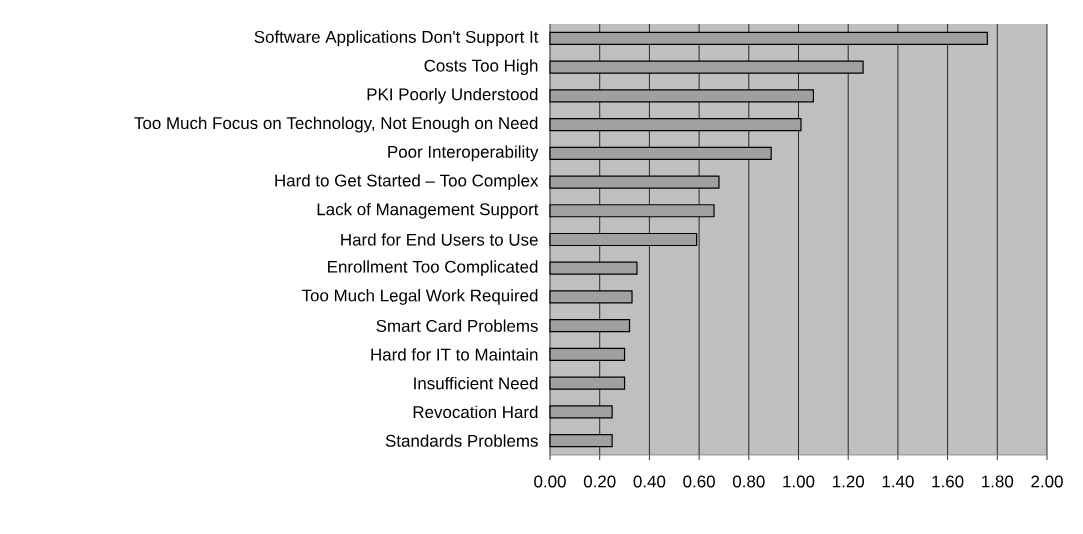 The image size is (1083, 534). Describe the element at coordinates (948, 481) in the screenshot. I see `x-tick-label: 1.60` at that location.